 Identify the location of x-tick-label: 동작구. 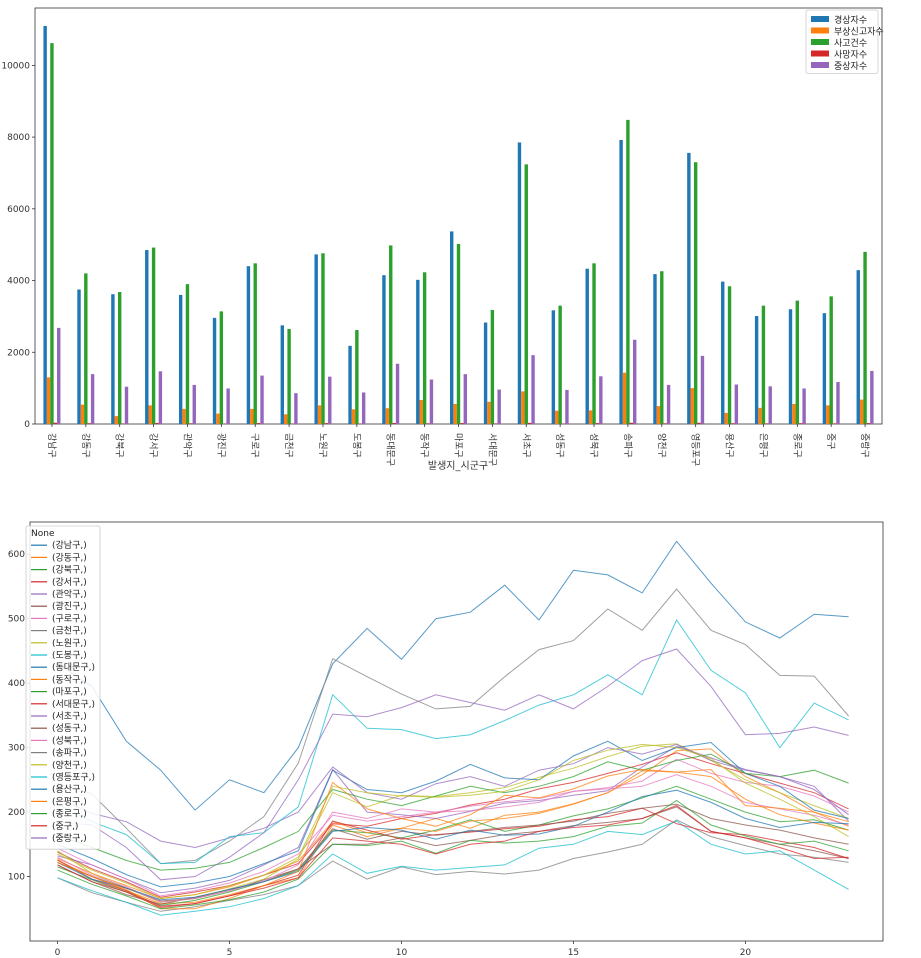
(424, 445).